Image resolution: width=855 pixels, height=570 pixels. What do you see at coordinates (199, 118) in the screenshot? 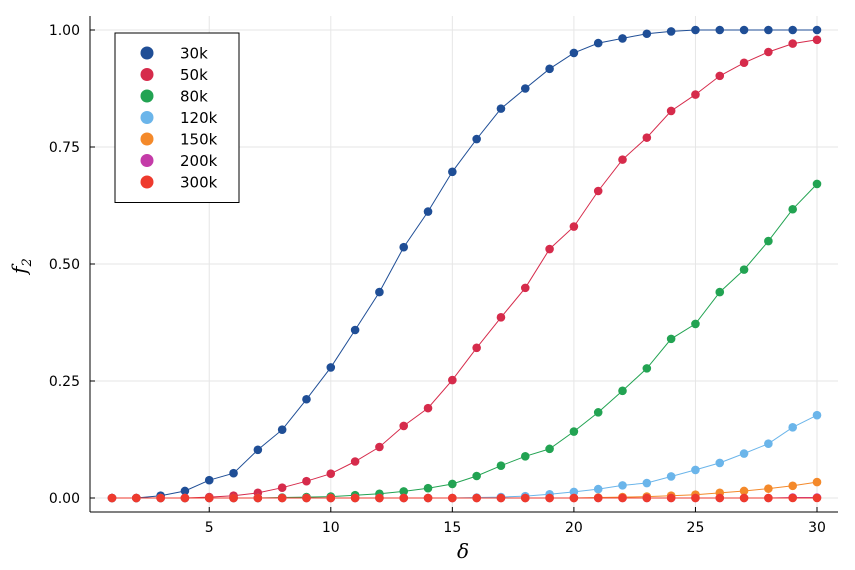
I see `legend-entry-label: 120k` at bounding box center [199, 118].